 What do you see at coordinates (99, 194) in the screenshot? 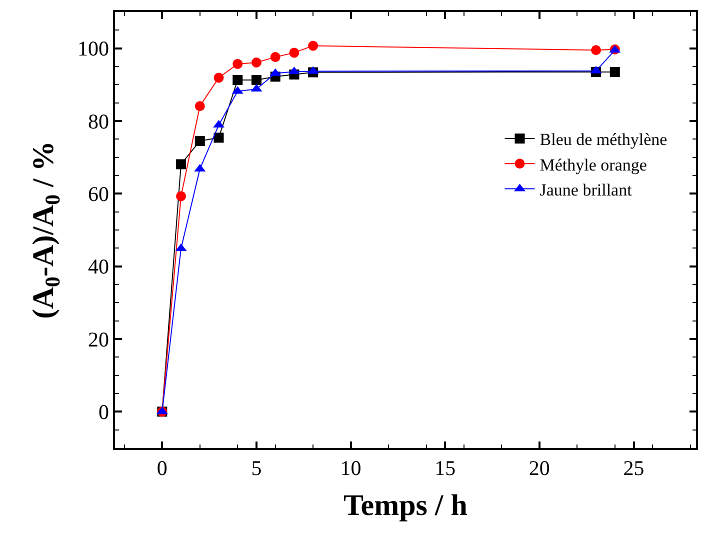
I see `y-tick-label: 60` at bounding box center [99, 194].